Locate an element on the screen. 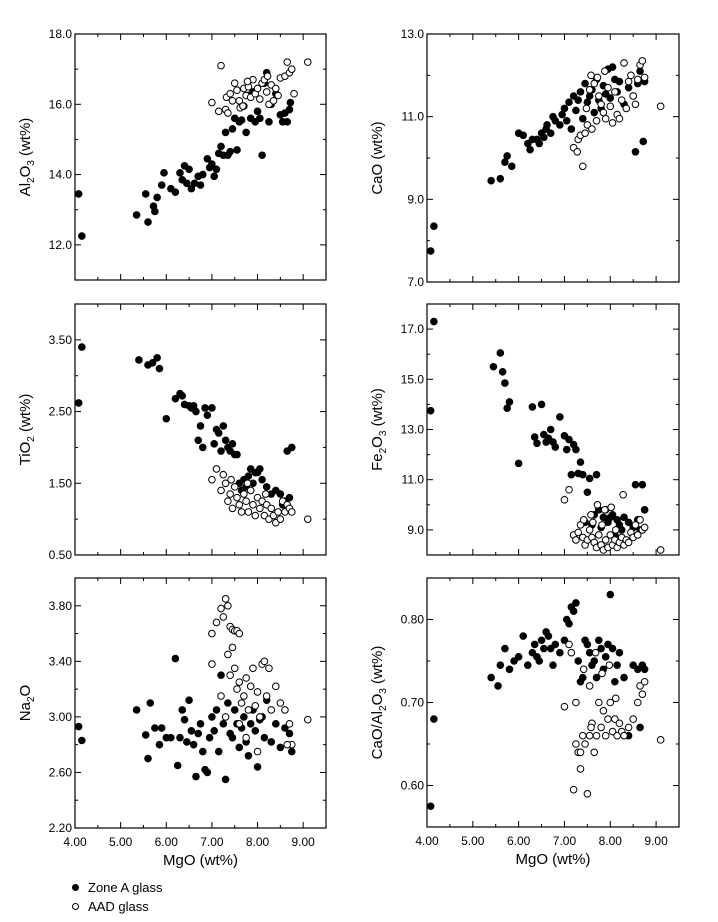  y-axis-label: Na2O is located at coordinates (27, 703).